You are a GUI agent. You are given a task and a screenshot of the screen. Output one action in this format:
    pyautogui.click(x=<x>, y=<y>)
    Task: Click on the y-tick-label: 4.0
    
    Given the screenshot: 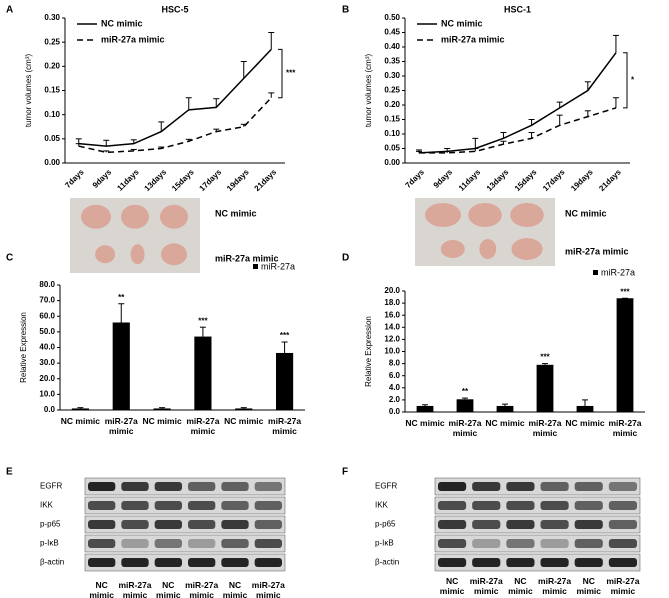 What is the action you would take?
    pyautogui.click(x=395, y=387)
    